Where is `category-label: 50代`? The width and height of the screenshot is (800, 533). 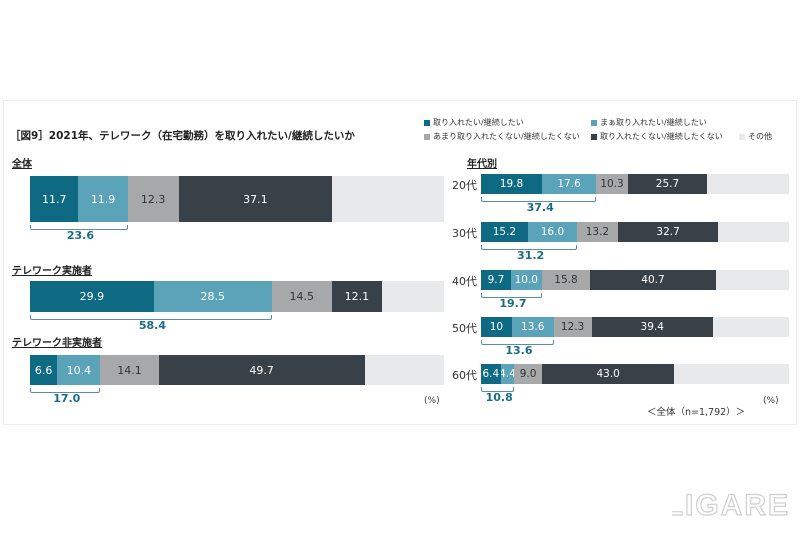
category-label: 50代 is located at coordinates (464, 328).